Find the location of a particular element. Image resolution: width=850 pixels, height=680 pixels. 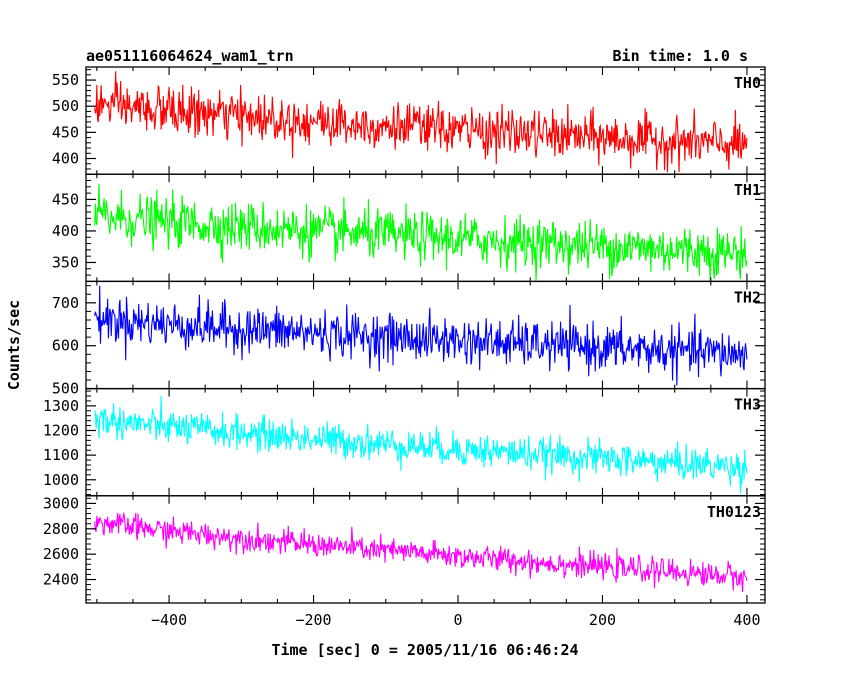

y-tick-label: 600 is located at coordinates (65, 346).